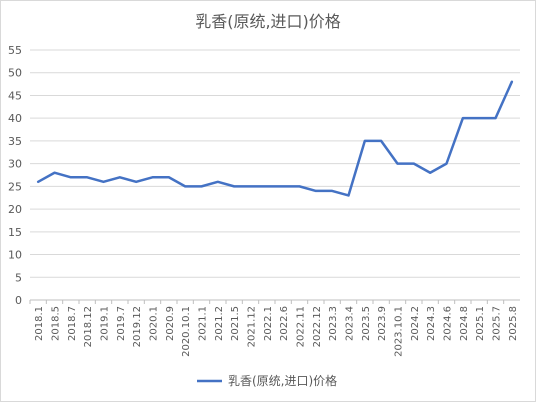  Describe the element at coordinates (15, 164) in the screenshot. I see `y-tick-label: 30` at that location.